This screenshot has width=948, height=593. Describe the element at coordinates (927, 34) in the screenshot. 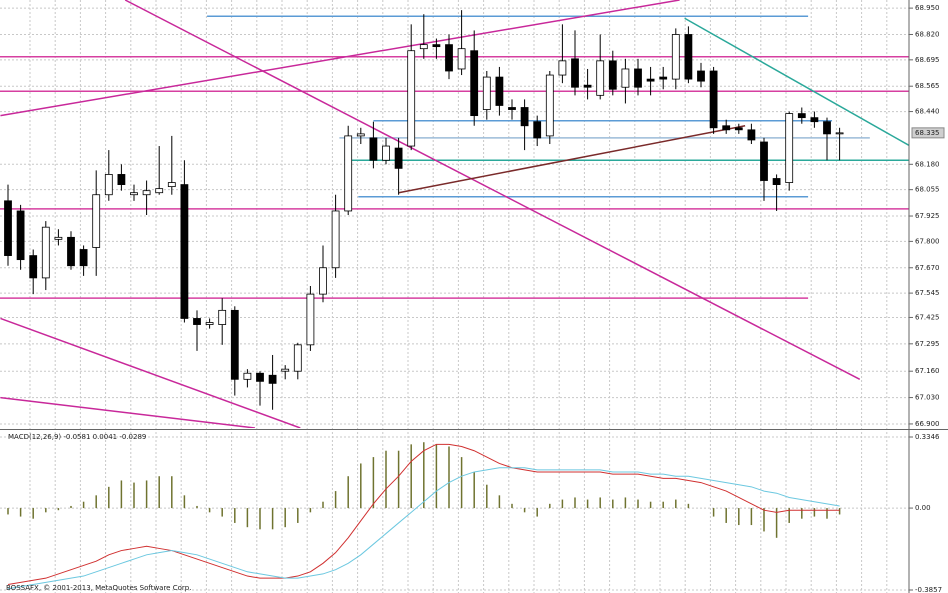

I see `y-tick-label: 68.820` at that location.